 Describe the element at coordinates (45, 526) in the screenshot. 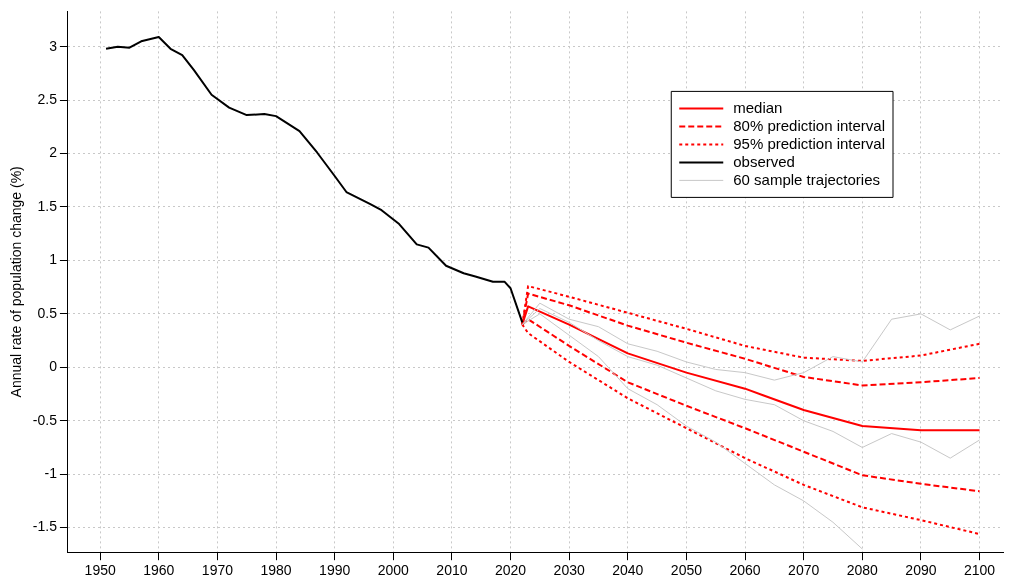

I see `y-tick-label: -1.5` at that location.